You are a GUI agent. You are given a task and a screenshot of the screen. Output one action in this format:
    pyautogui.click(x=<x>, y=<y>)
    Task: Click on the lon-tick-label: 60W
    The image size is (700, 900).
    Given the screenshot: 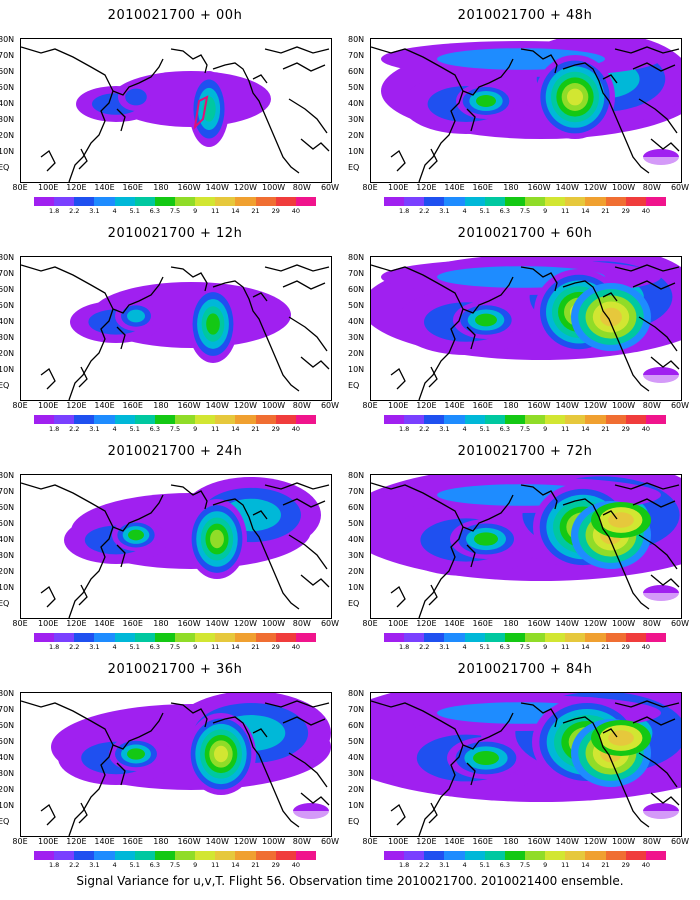 What is the action you would take?
    pyautogui.click(x=680, y=405)
    